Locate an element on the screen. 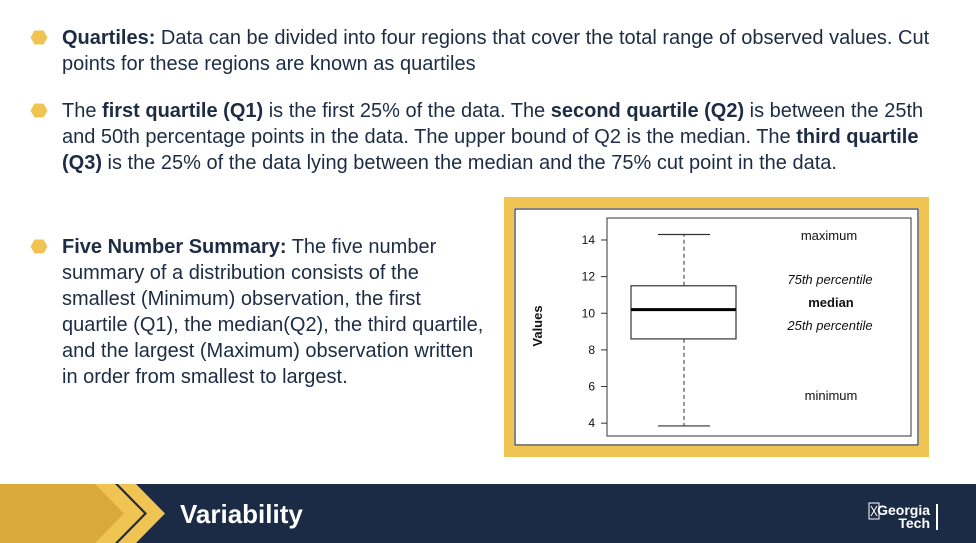 The height and width of the screenshot is (543, 976). logo-text-georgia: Georgia is located at coordinates (903, 510).